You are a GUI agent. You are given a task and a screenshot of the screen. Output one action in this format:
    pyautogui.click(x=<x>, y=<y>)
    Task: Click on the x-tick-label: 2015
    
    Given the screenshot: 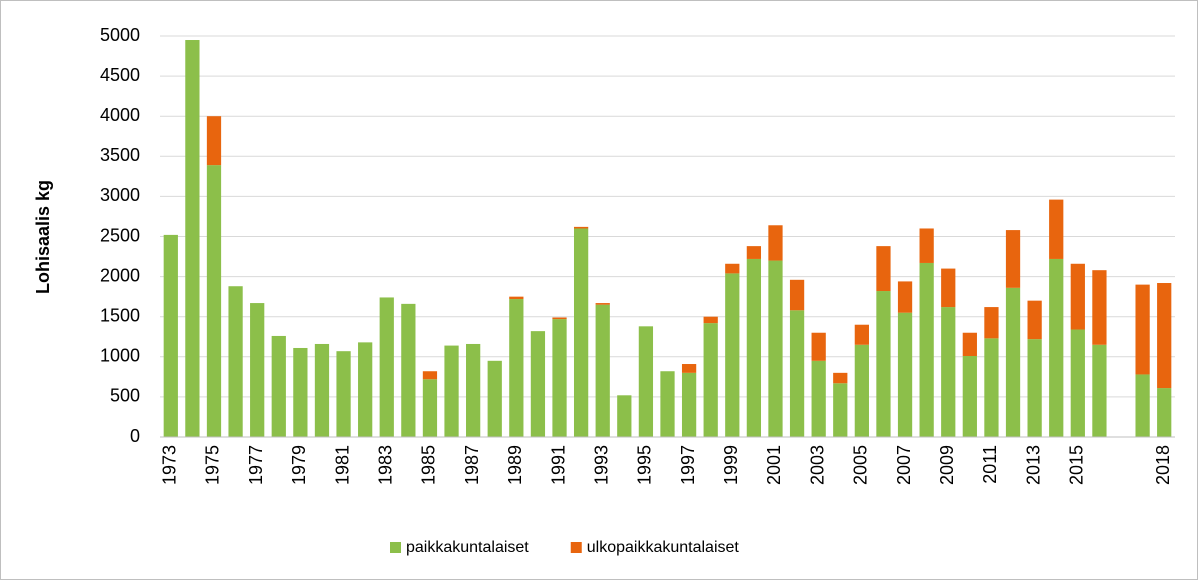 What is the action you would take?
    pyautogui.click(x=1077, y=465)
    